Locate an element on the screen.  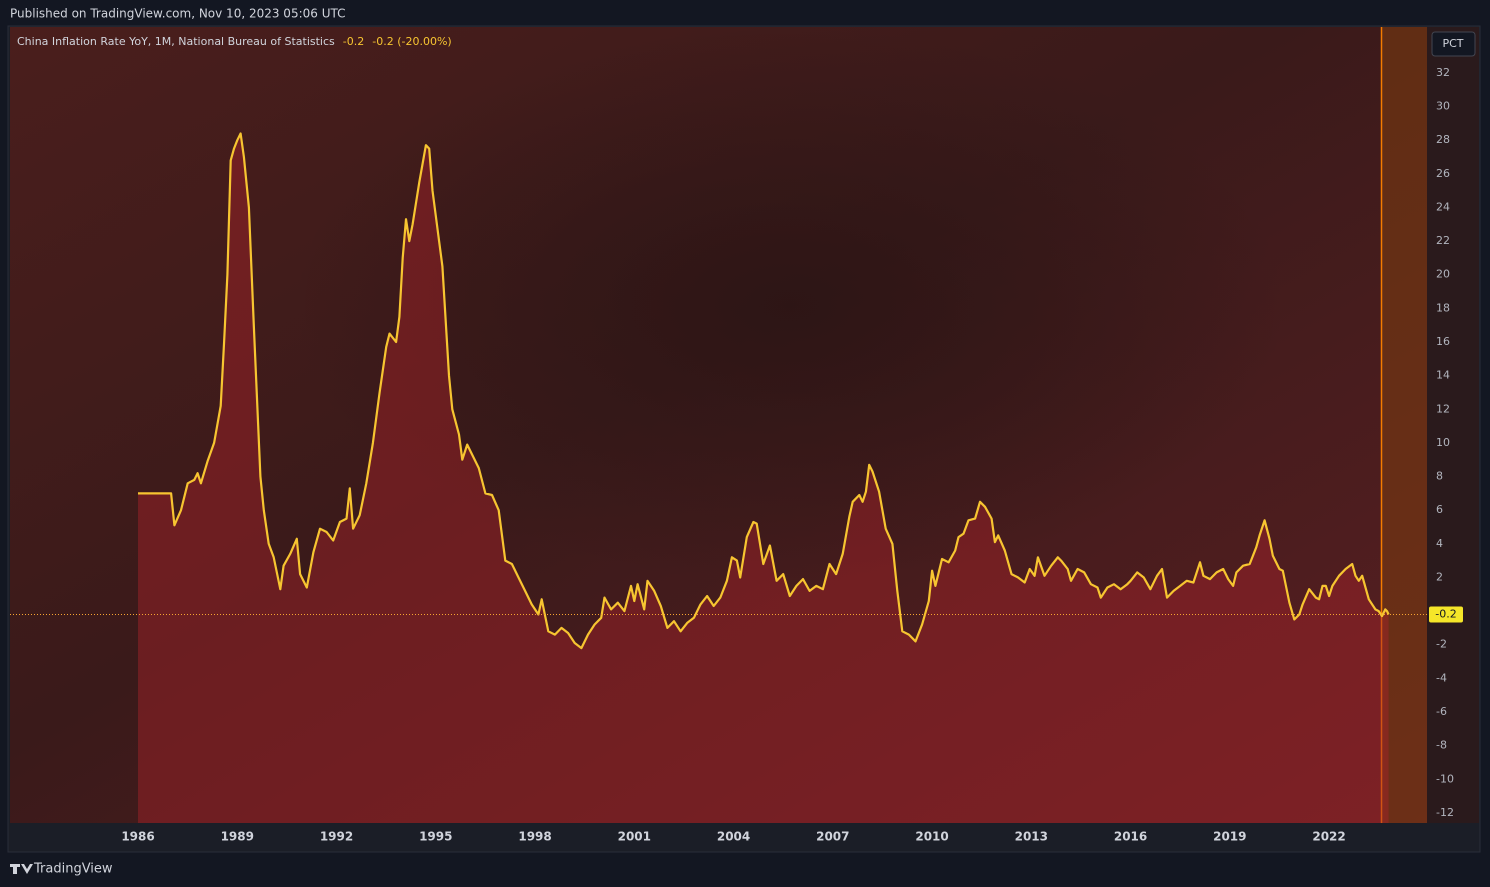
x-tick-label: 2001 is located at coordinates (634, 837).